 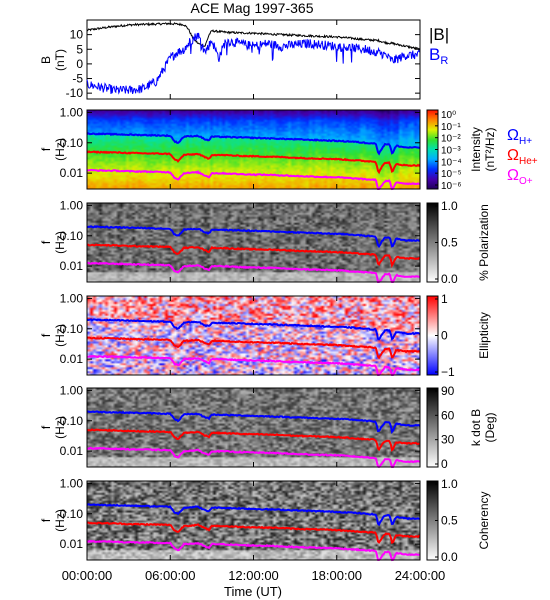 What do you see at coordinates (444, 299) in the screenshot?
I see `colorbar-tick-label-0: 1` at bounding box center [444, 299].